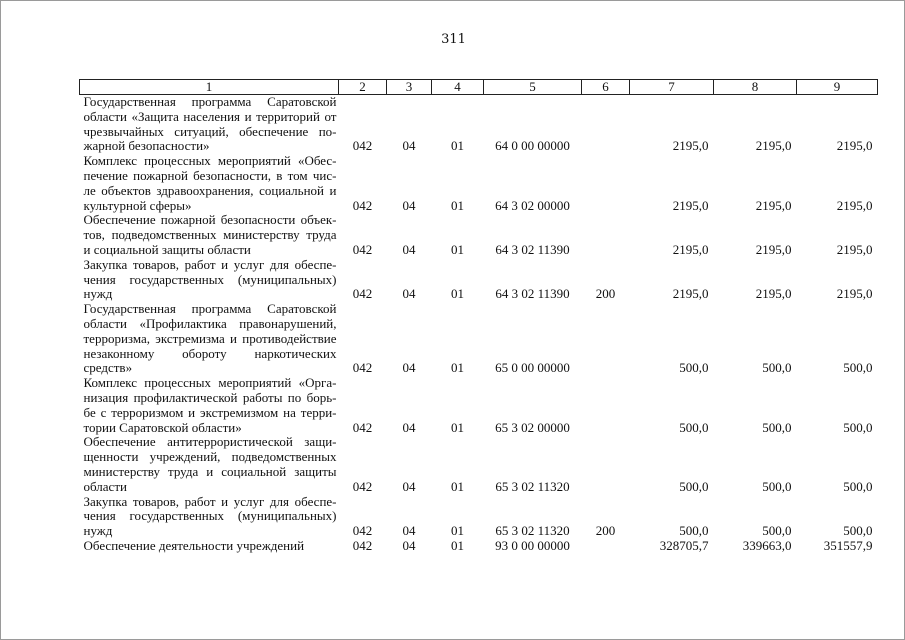 The image size is (905, 640). Describe the element at coordinates (137, 205) in the screenshot. I see `description-line: культурной сферы»` at that location.